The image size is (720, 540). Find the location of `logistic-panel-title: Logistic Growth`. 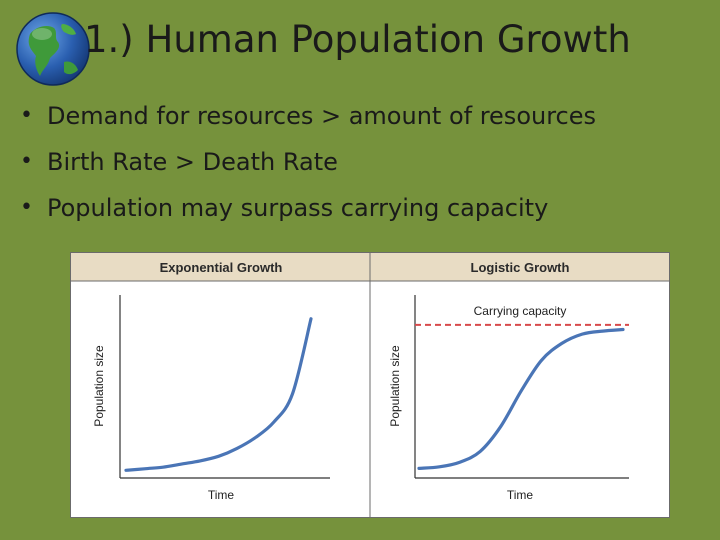

logistic-panel-title: Logistic Growth is located at coordinates (520, 267).